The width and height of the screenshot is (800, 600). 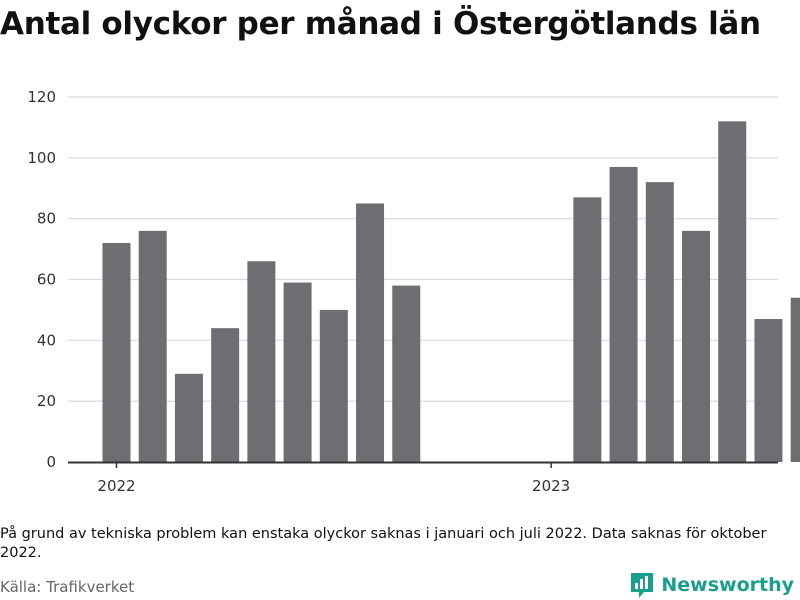 What do you see at coordinates (41, 158) in the screenshot?
I see `y-tick-label: 100` at bounding box center [41, 158].